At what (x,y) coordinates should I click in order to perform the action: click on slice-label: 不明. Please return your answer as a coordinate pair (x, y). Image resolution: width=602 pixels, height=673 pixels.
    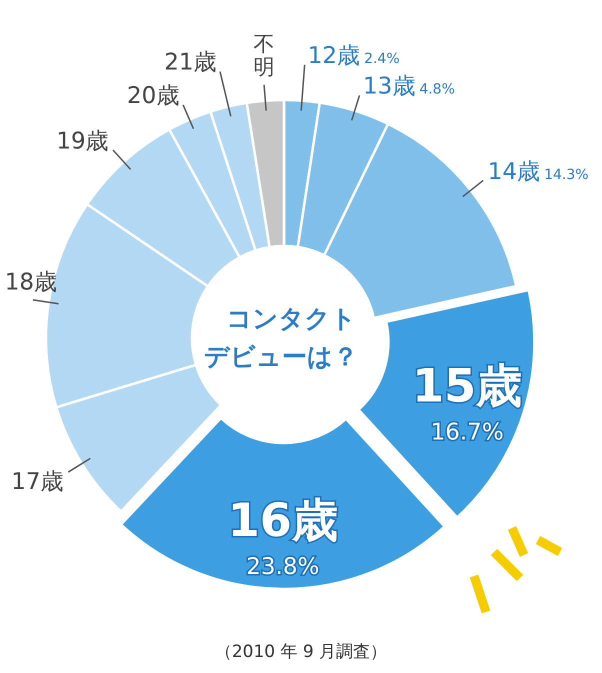
    Looking at the image, I should click on (263, 55).